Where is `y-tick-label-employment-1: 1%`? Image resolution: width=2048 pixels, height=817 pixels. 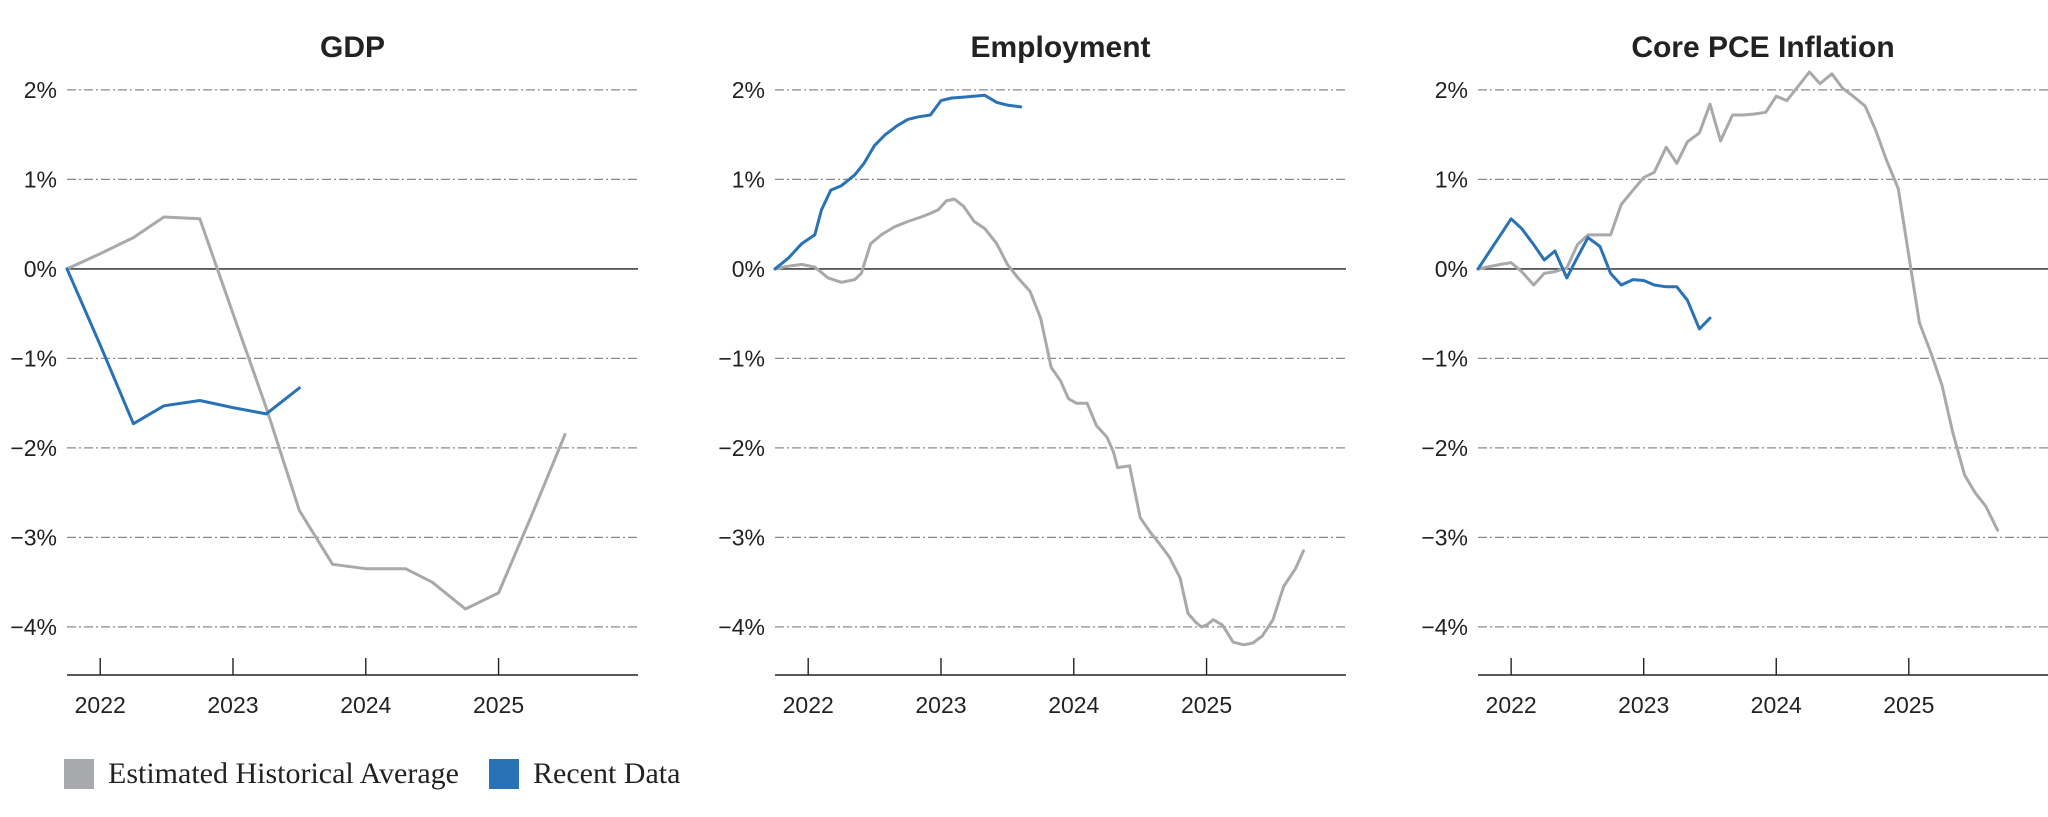 y-tick-label-employment-1: 1% is located at coordinates (748, 179).